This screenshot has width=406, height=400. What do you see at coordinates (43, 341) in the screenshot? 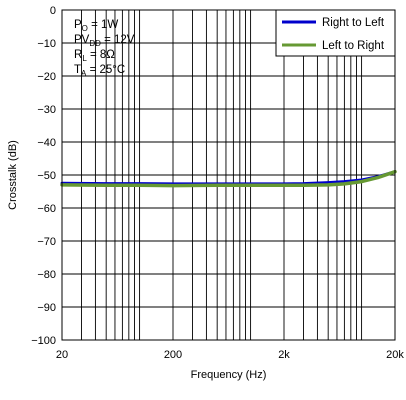
I see `y-tick-label: −100` at bounding box center [43, 341].